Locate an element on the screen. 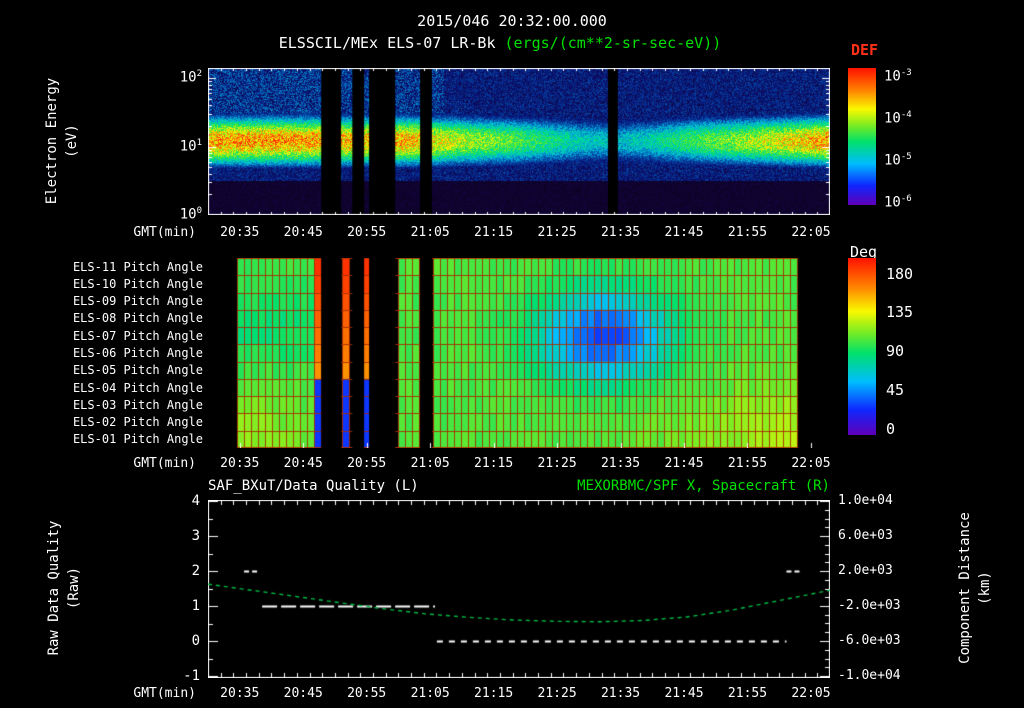  electron-energy-axis-label-line1: Electron Energy is located at coordinates (52, 141).